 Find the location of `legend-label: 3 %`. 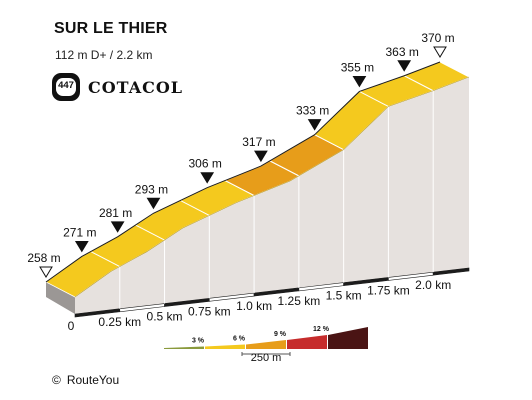

legend-label: 3 % is located at coordinates (198, 341).